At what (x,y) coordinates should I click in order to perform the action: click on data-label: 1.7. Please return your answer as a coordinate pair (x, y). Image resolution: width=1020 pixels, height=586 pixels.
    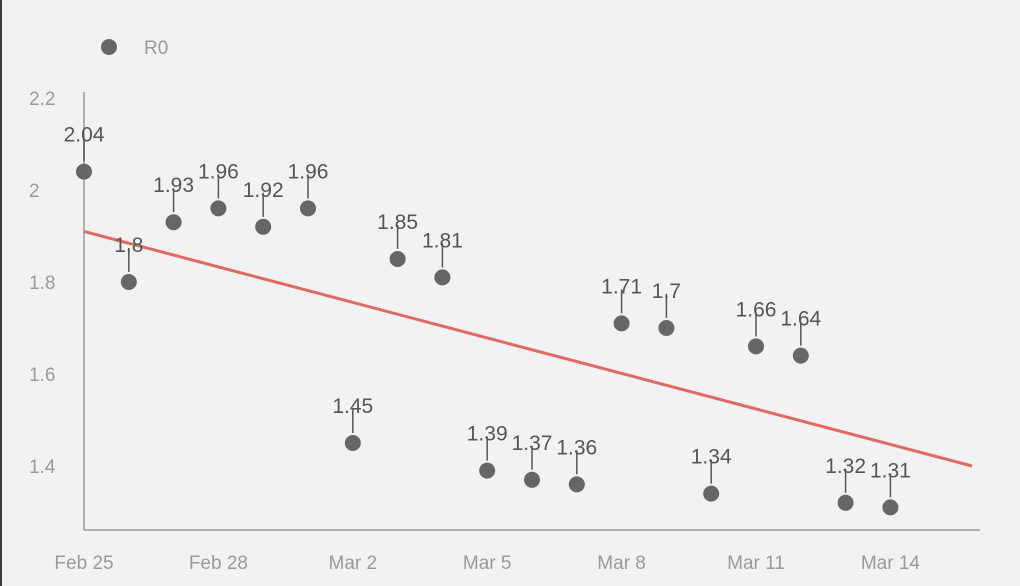
    Looking at the image, I should click on (666, 291).